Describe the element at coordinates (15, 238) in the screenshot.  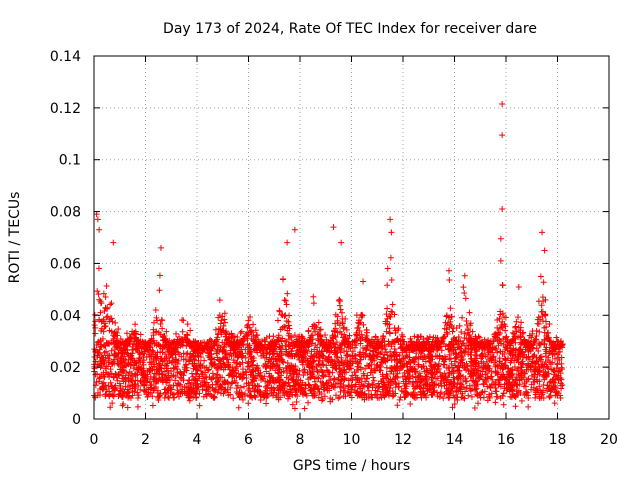
I see `y-axis-label: ROTI / TECUs` at that location.